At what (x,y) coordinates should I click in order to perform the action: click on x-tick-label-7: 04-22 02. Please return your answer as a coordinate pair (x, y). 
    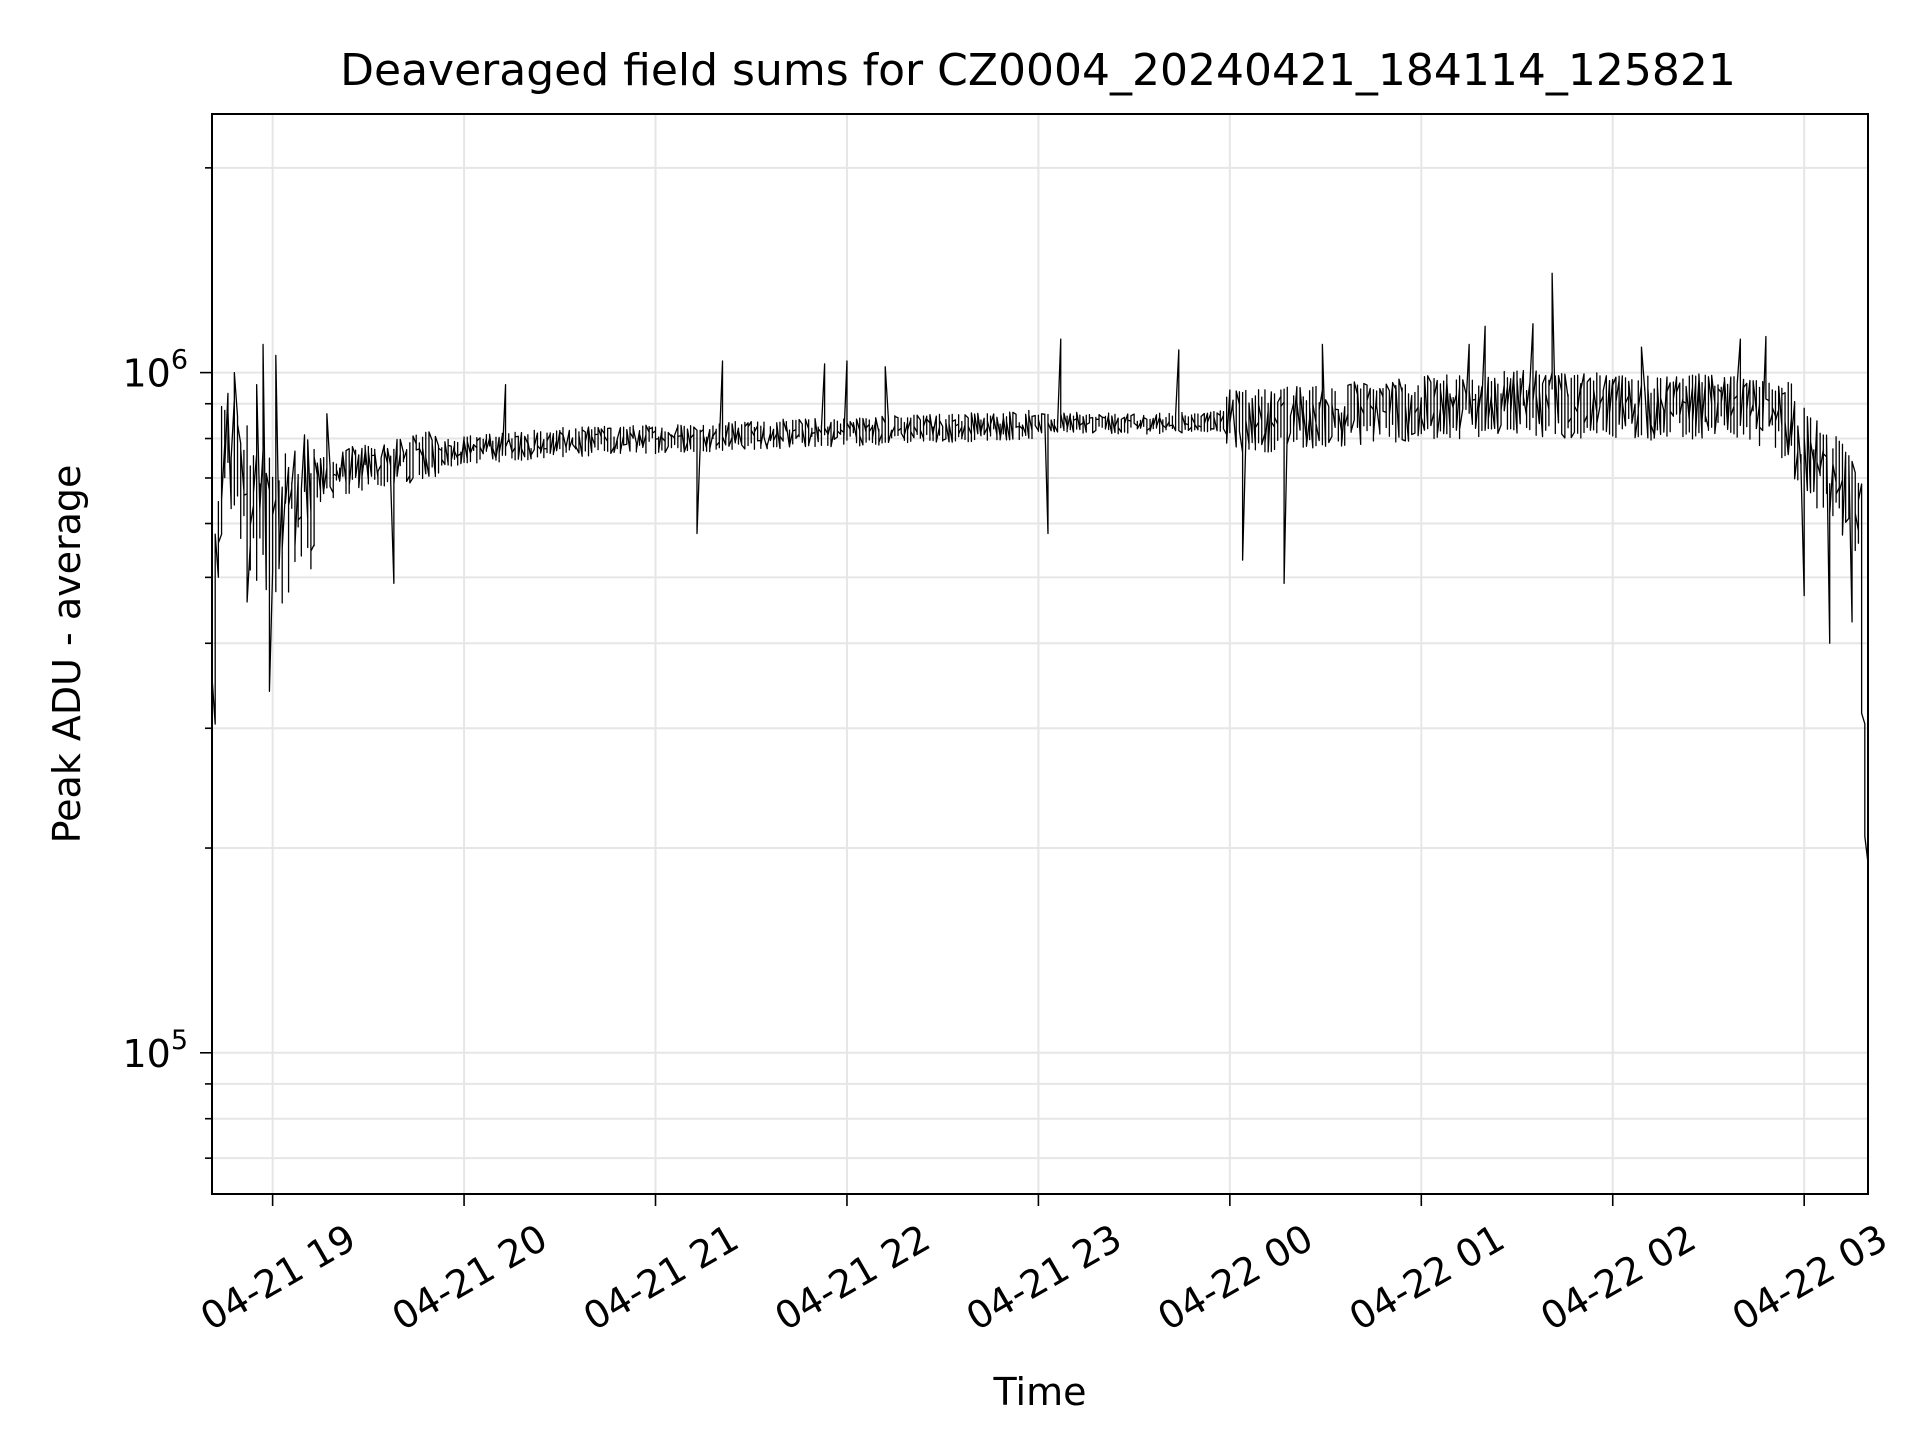
    Looking at the image, I should click on (1618, 1278).